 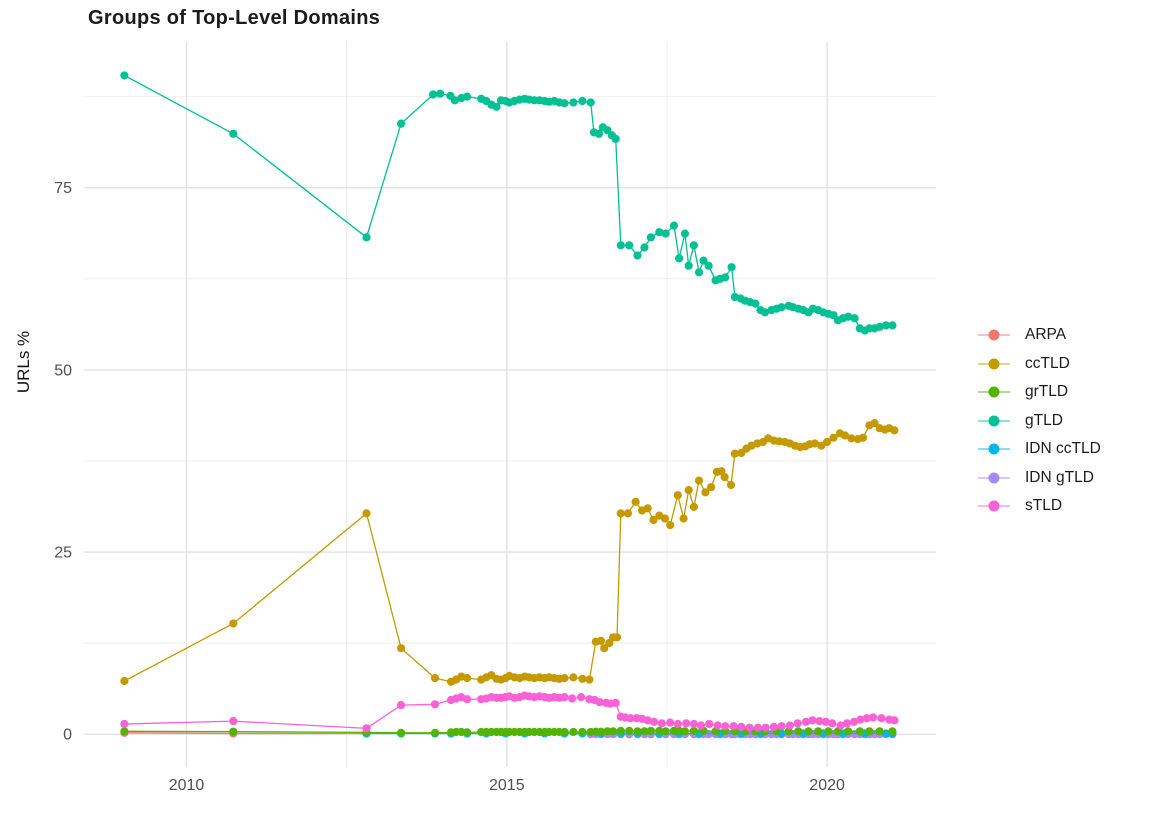 What do you see at coordinates (63, 188) in the screenshot?
I see `y-tick-label: 75` at bounding box center [63, 188].